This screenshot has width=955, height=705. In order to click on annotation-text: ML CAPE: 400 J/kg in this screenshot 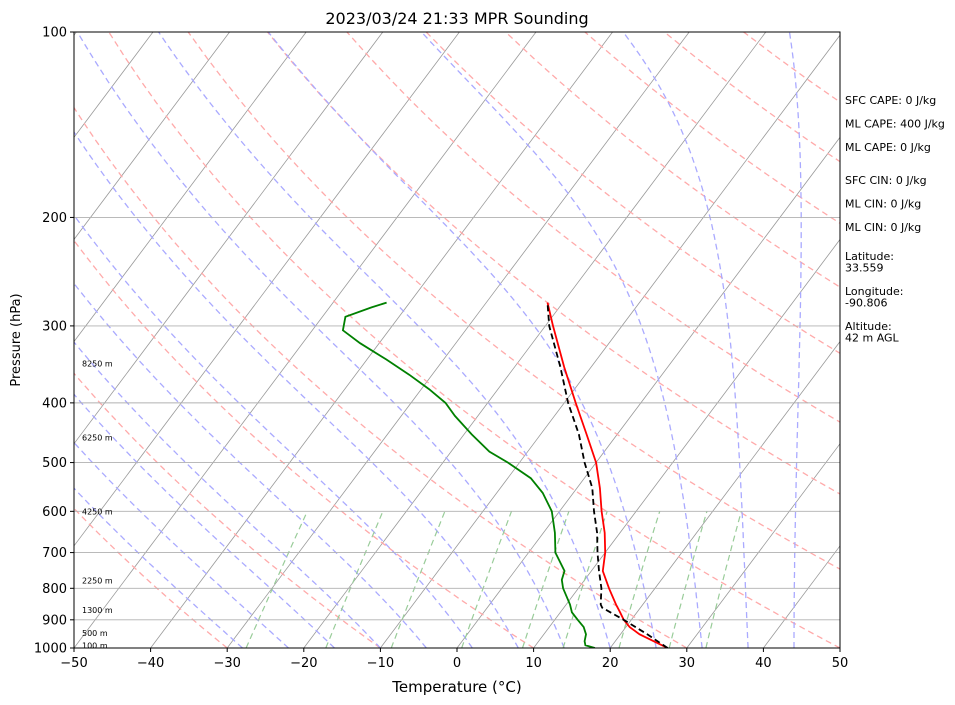, I will do `click(895, 124)`.